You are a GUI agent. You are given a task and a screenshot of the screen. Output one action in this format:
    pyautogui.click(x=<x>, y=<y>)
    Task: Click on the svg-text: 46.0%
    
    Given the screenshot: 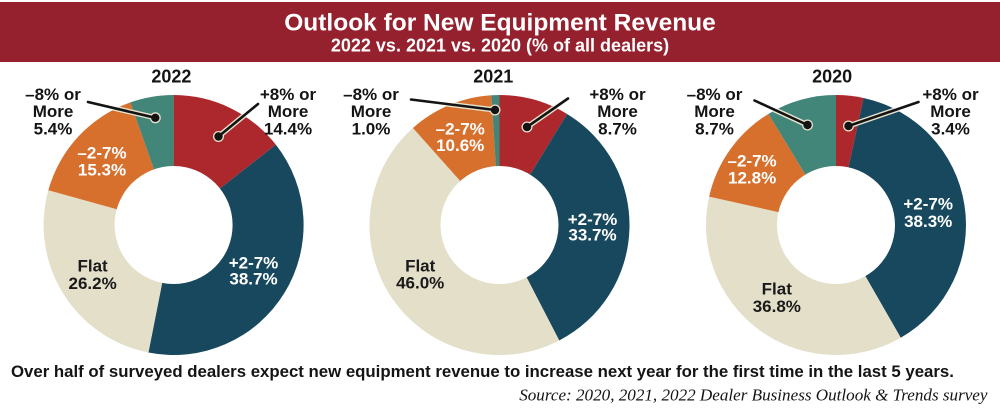 What is the action you would take?
    pyautogui.click(x=420, y=283)
    